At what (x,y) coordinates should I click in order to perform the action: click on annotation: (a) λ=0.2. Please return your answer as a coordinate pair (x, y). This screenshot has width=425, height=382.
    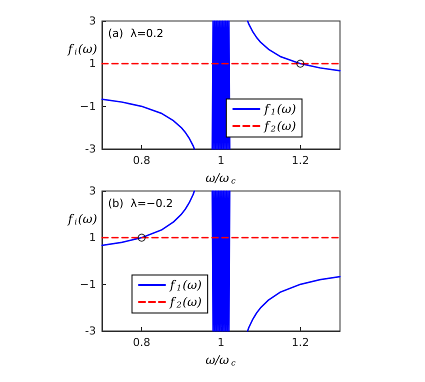
    Looking at the image, I should click on (136, 33).